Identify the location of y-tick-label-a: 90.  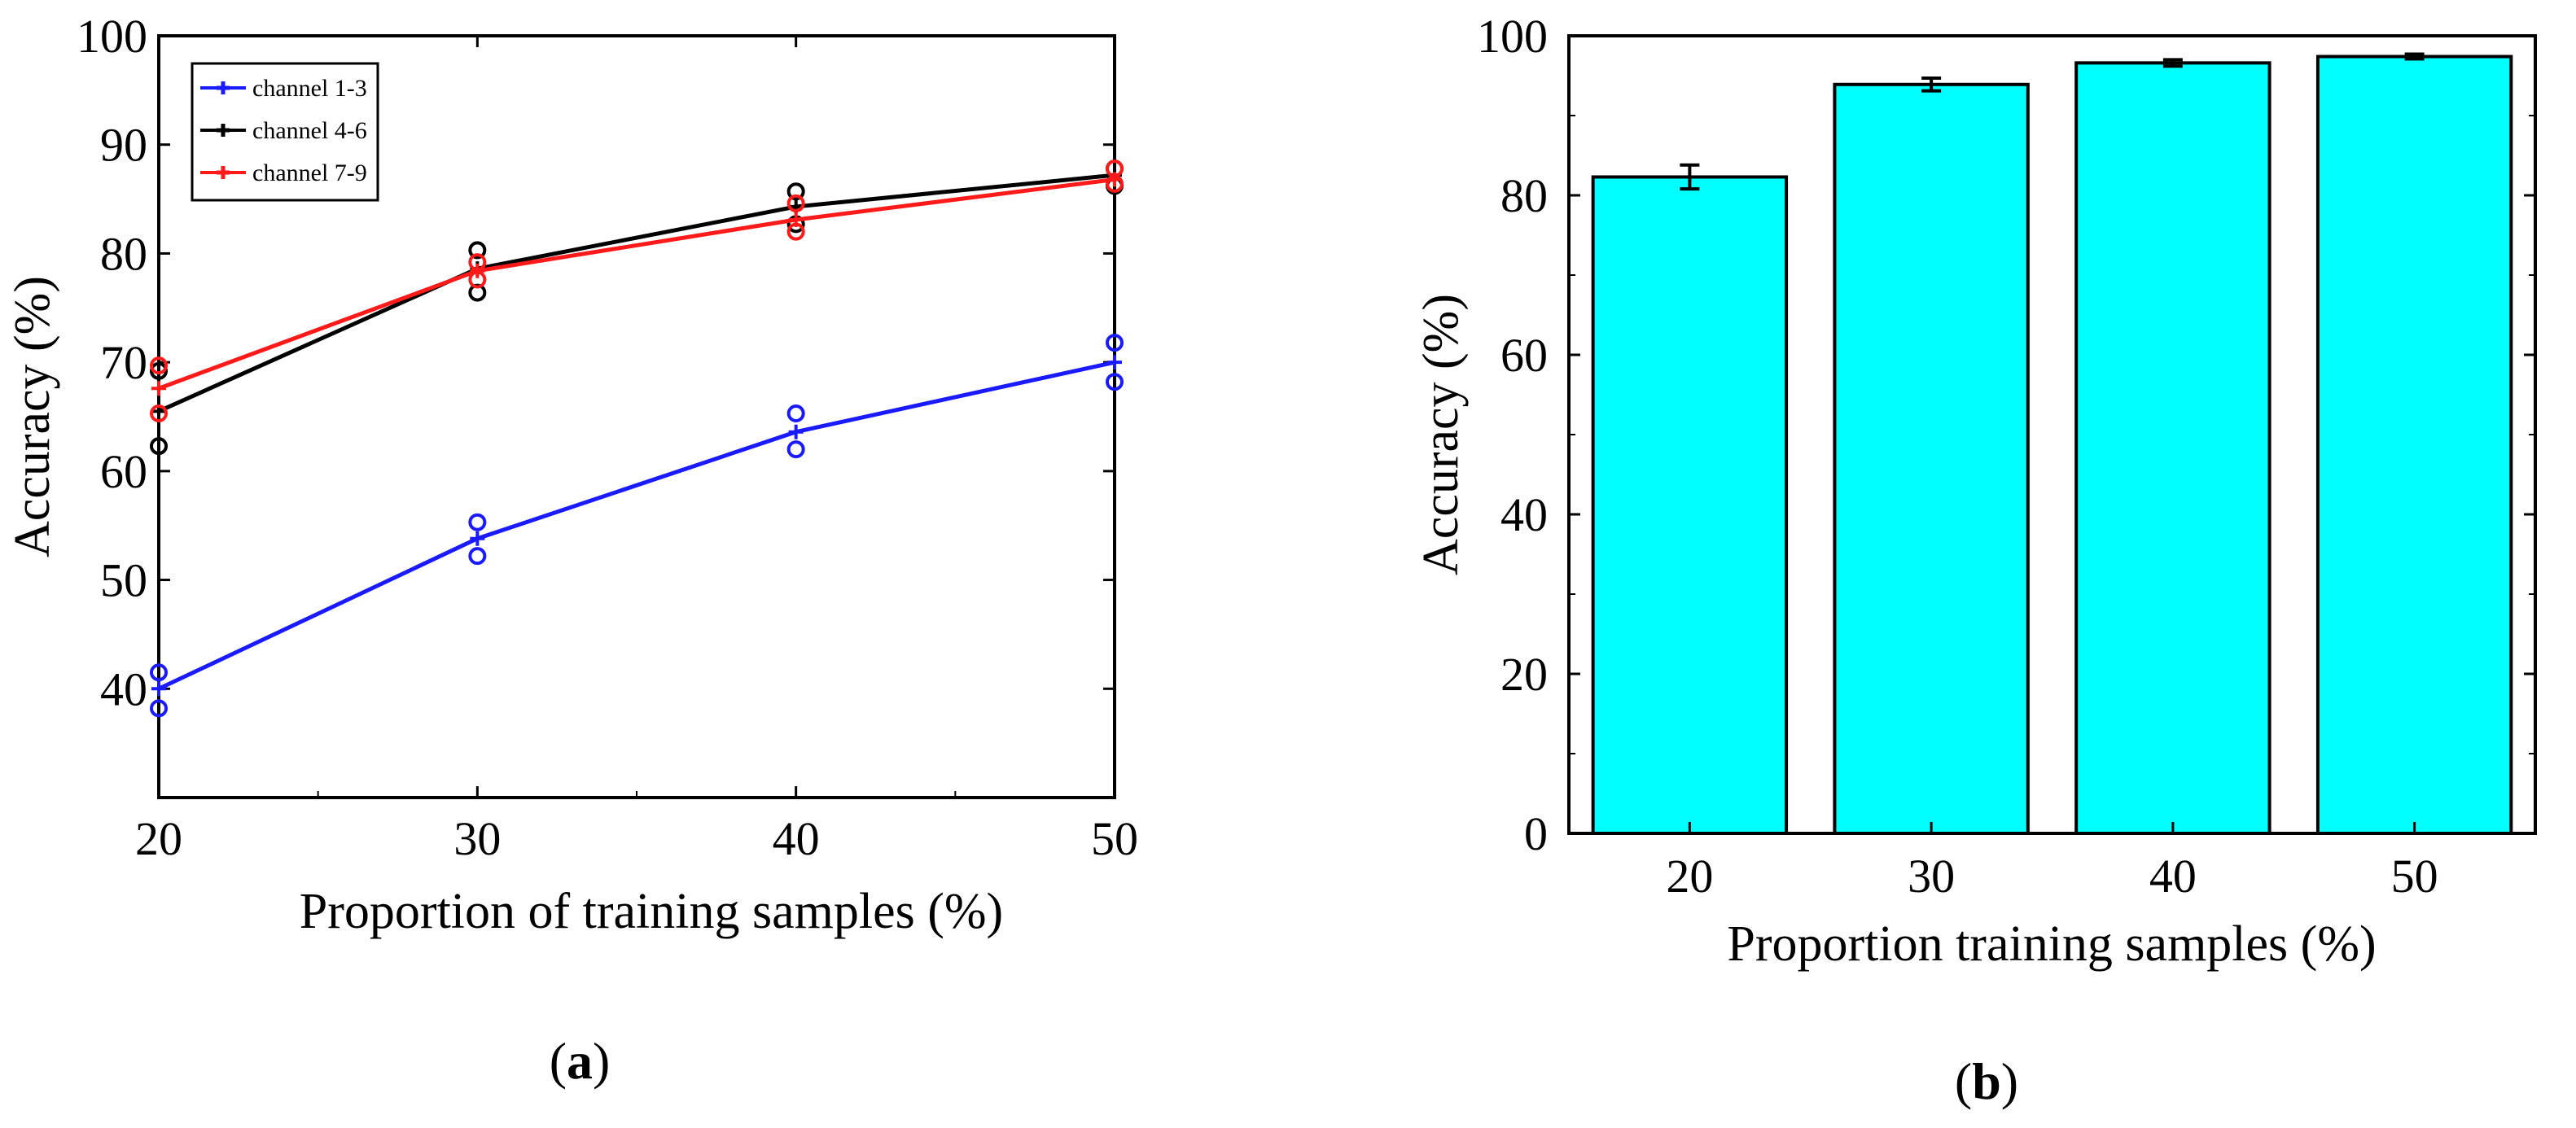
(123, 145).